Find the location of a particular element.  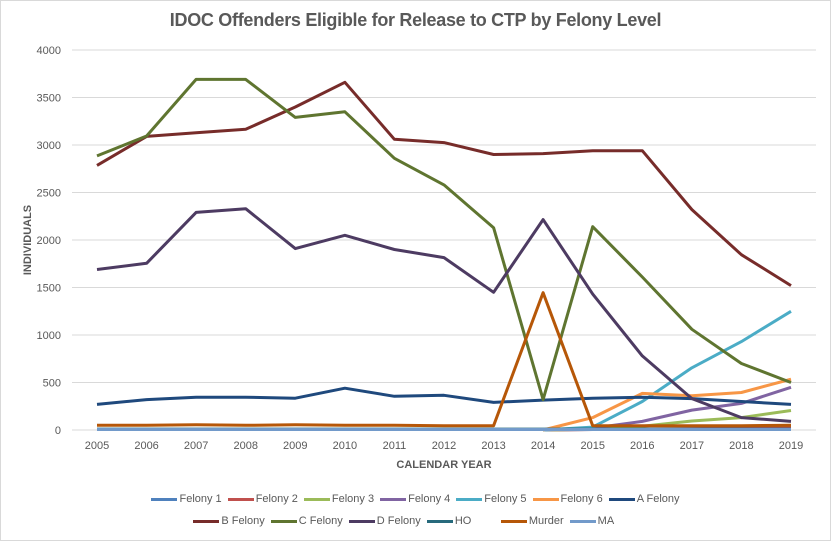

x-tick-label: 2012 is located at coordinates (444, 446).